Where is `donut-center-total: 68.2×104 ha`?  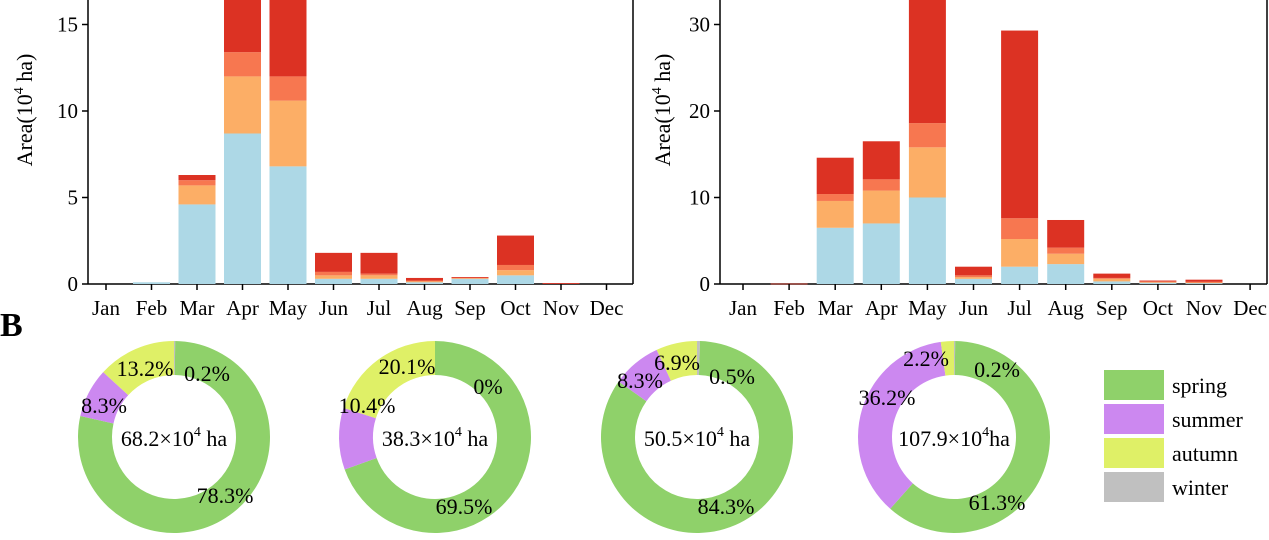
donut-center-total: 68.2×104 ha is located at coordinates (174, 438).